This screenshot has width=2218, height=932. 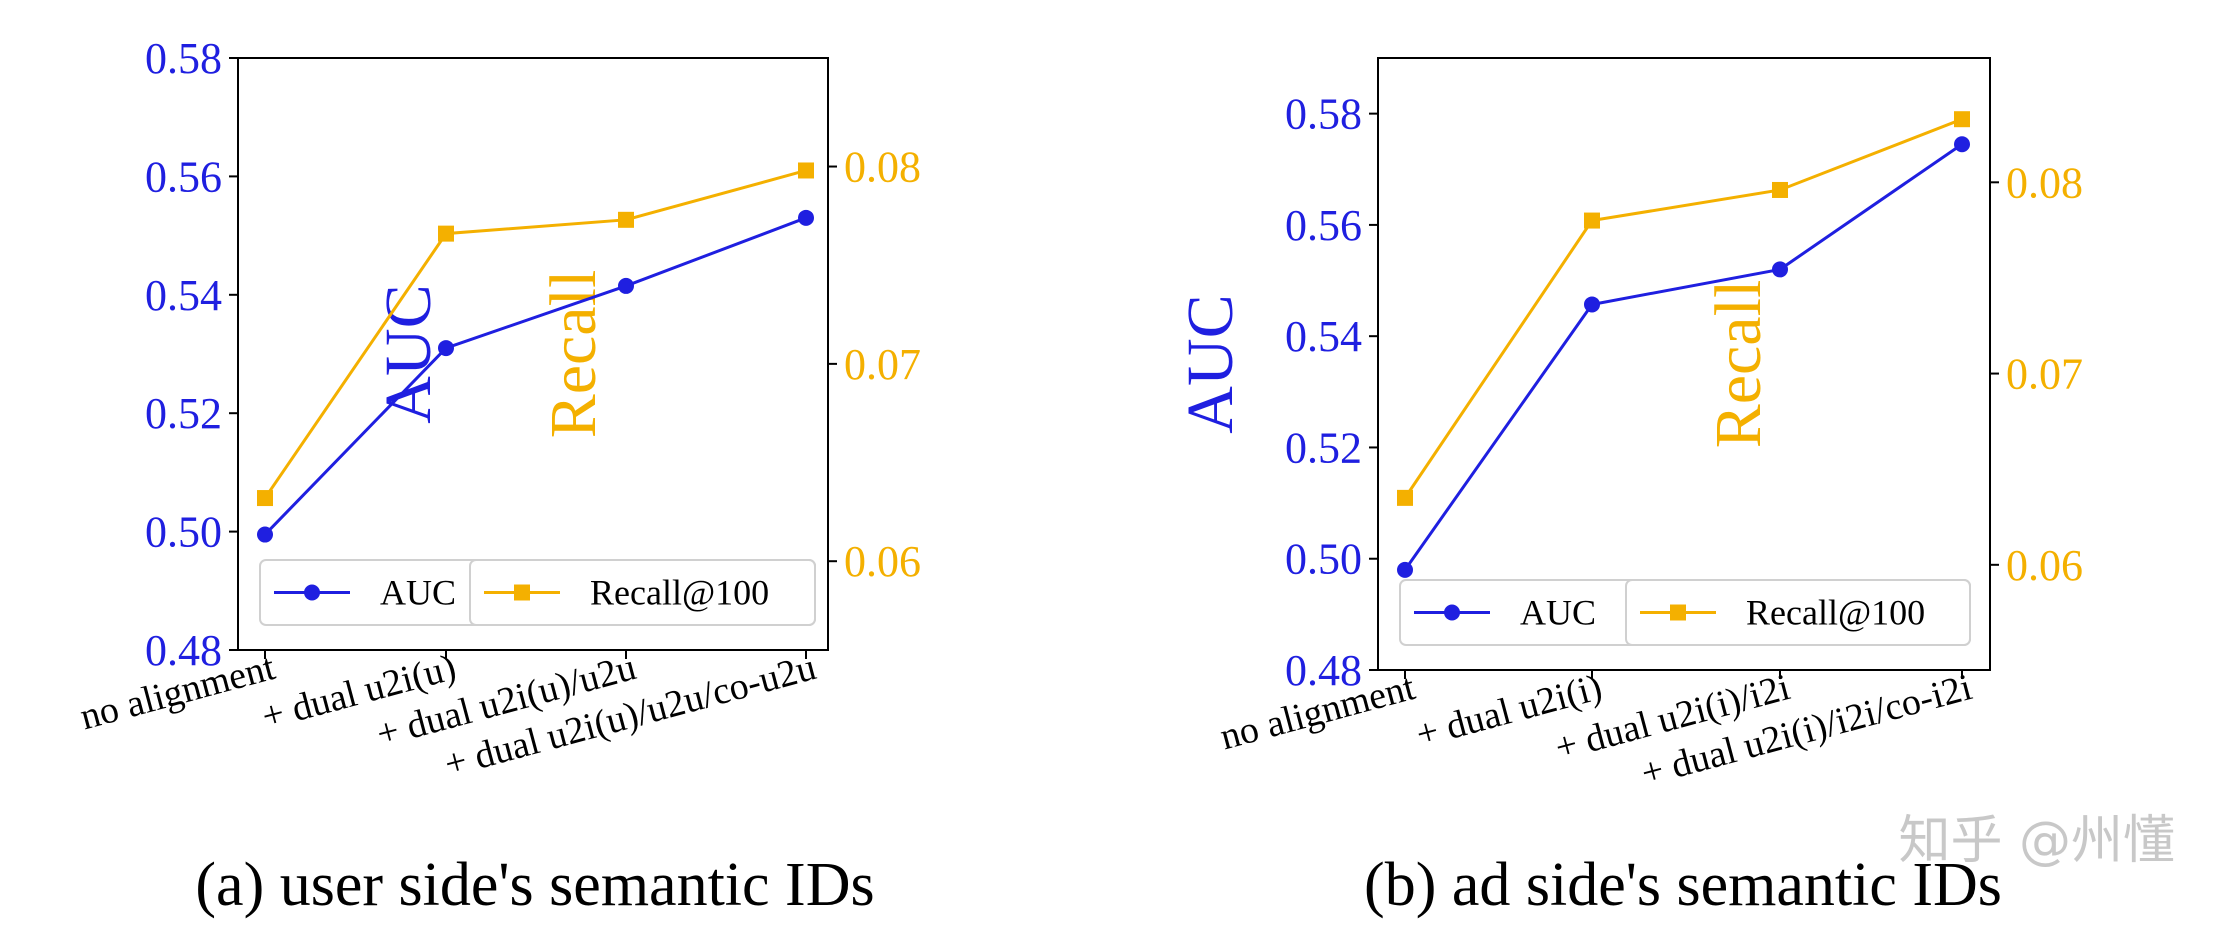 What do you see at coordinates (534, 885) in the screenshot?
I see `panel-caption: (a) user side's semantic IDs` at bounding box center [534, 885].